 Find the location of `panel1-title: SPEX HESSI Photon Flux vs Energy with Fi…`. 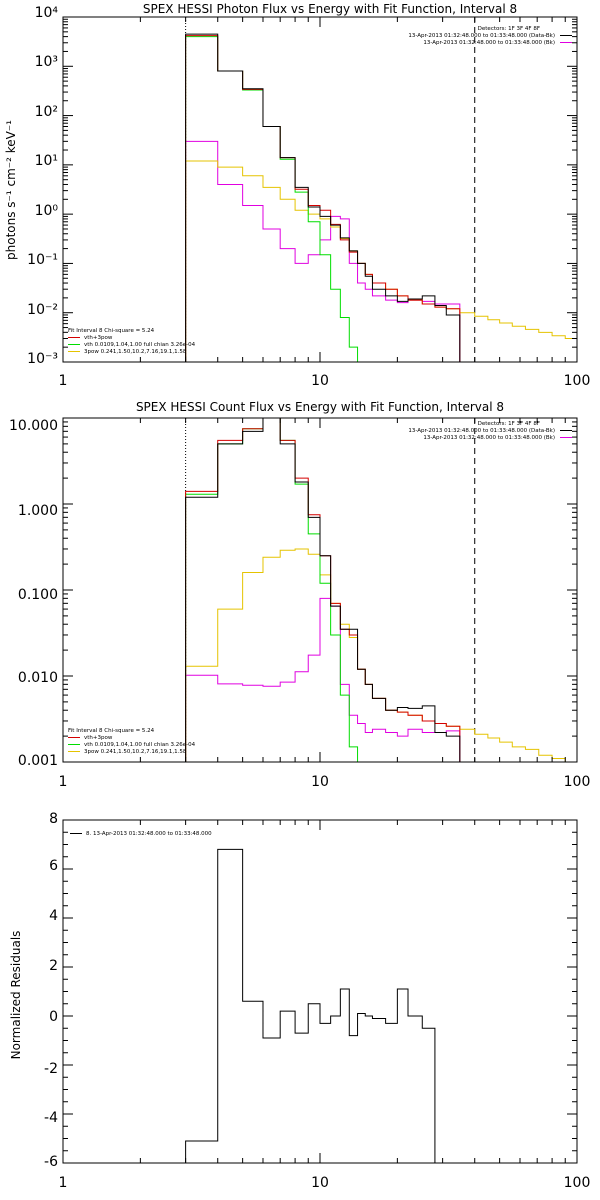

panel1-title: SPEX HESSI Photon Flux vs Energy with Fi… is located at coordinates (330, 9).